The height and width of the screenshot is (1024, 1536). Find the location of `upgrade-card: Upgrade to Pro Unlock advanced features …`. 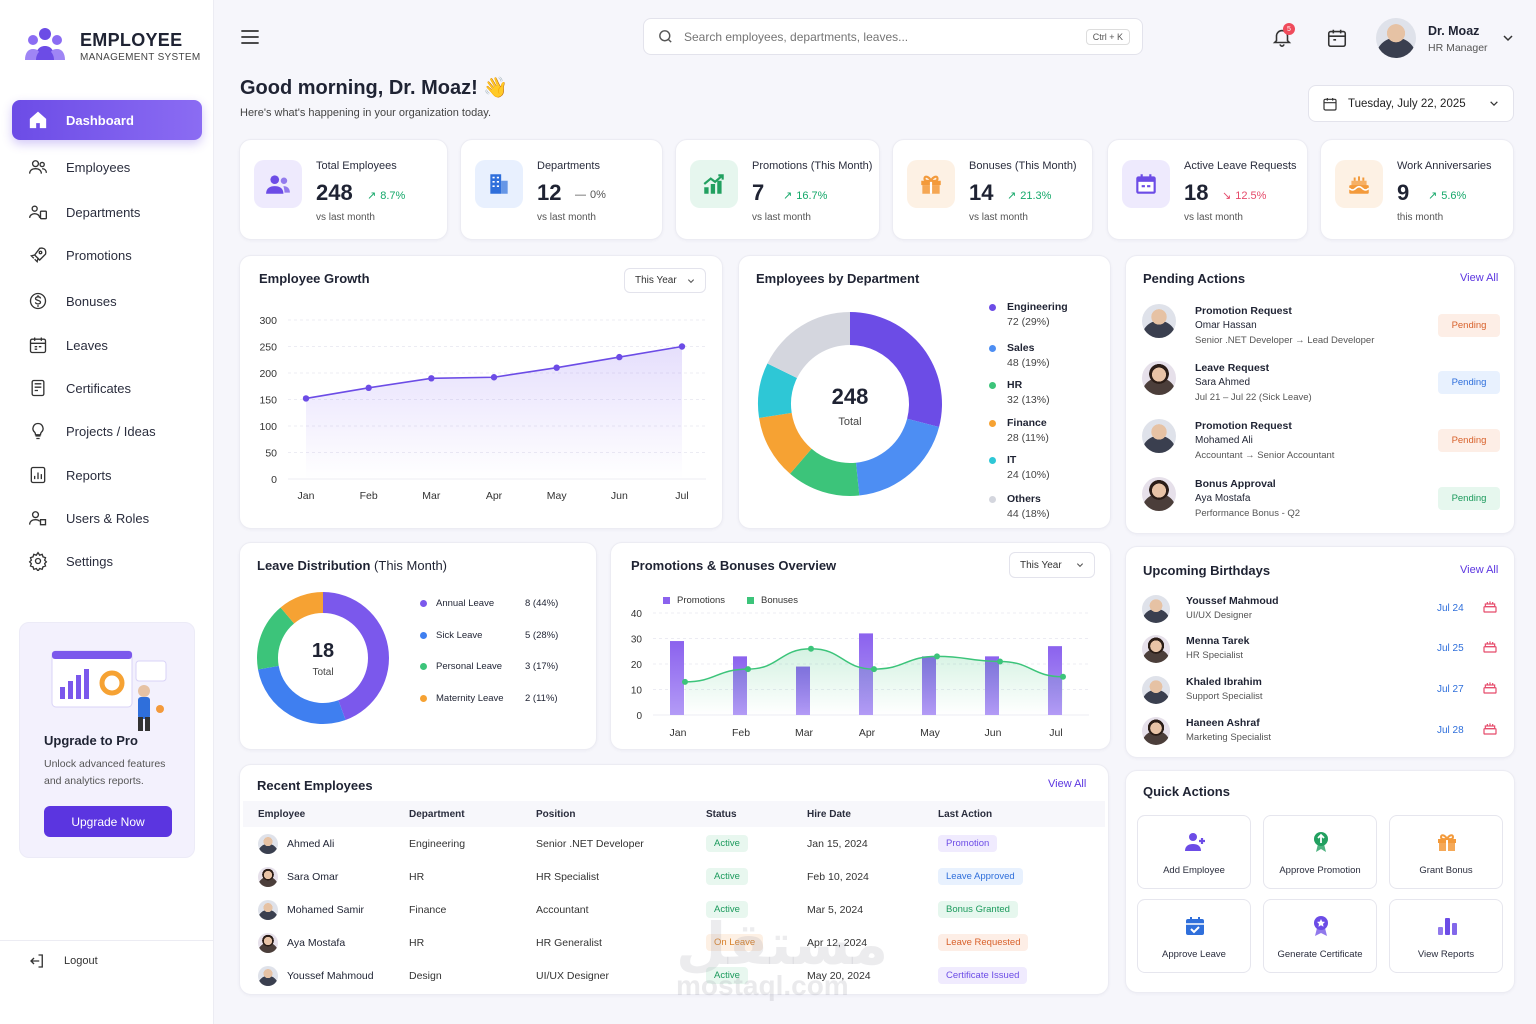

upgrade-card: Upgrade to Pro Unlock advanced features … is located at coordinates (107, 740).